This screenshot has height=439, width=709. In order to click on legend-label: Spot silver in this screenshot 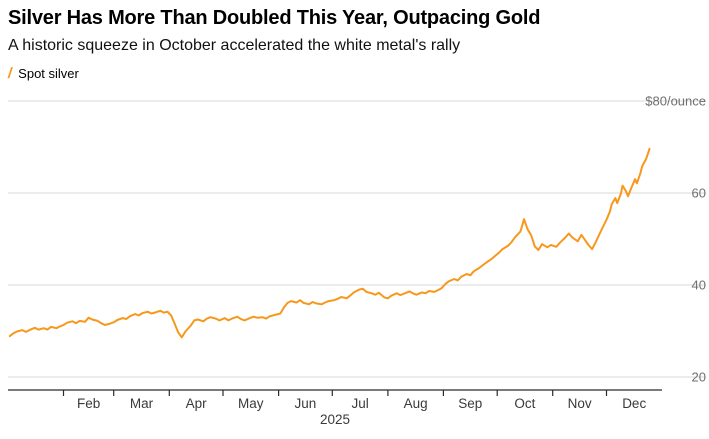, I will do `click(48, 73)`.